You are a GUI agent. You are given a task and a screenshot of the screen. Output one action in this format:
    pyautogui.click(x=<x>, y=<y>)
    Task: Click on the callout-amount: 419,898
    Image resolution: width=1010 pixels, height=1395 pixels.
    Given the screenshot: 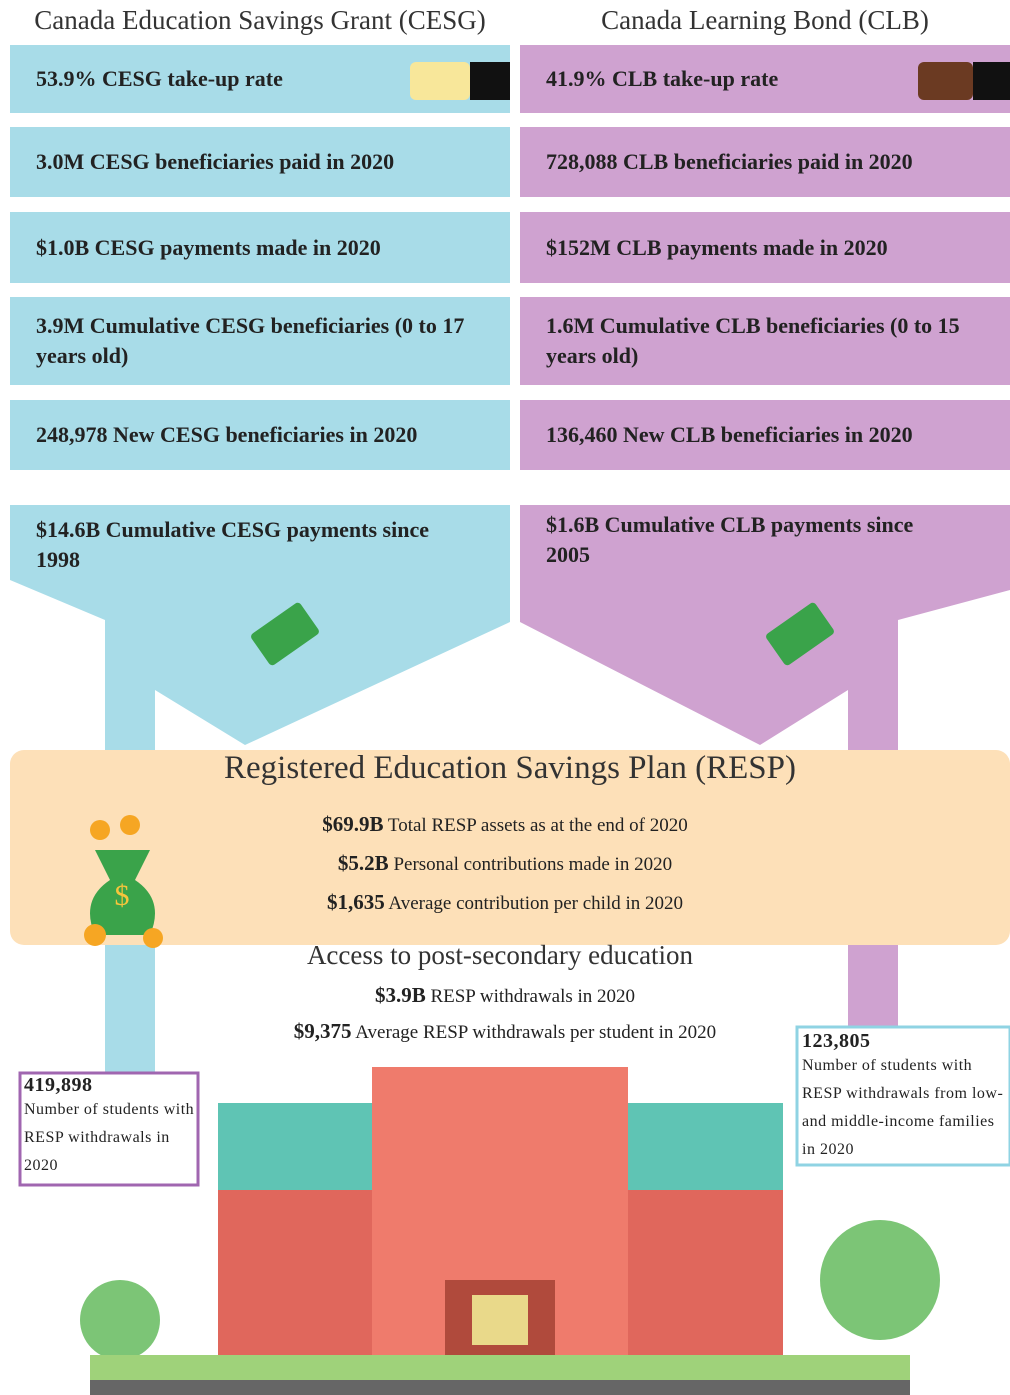 What is the action you would take?
    pyautogui.click(x=58, y=1085)
    